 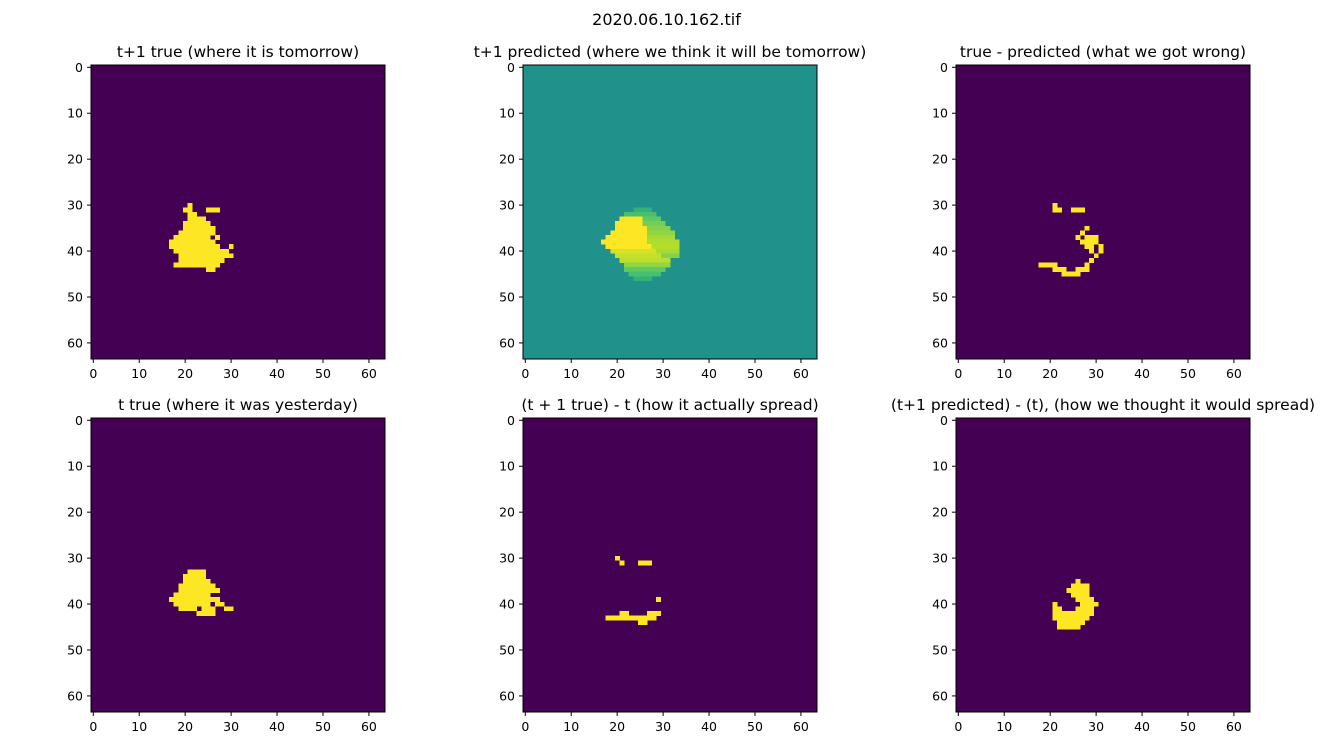 I want to click on y-tick-label: 30, so click(x=75, y=205).